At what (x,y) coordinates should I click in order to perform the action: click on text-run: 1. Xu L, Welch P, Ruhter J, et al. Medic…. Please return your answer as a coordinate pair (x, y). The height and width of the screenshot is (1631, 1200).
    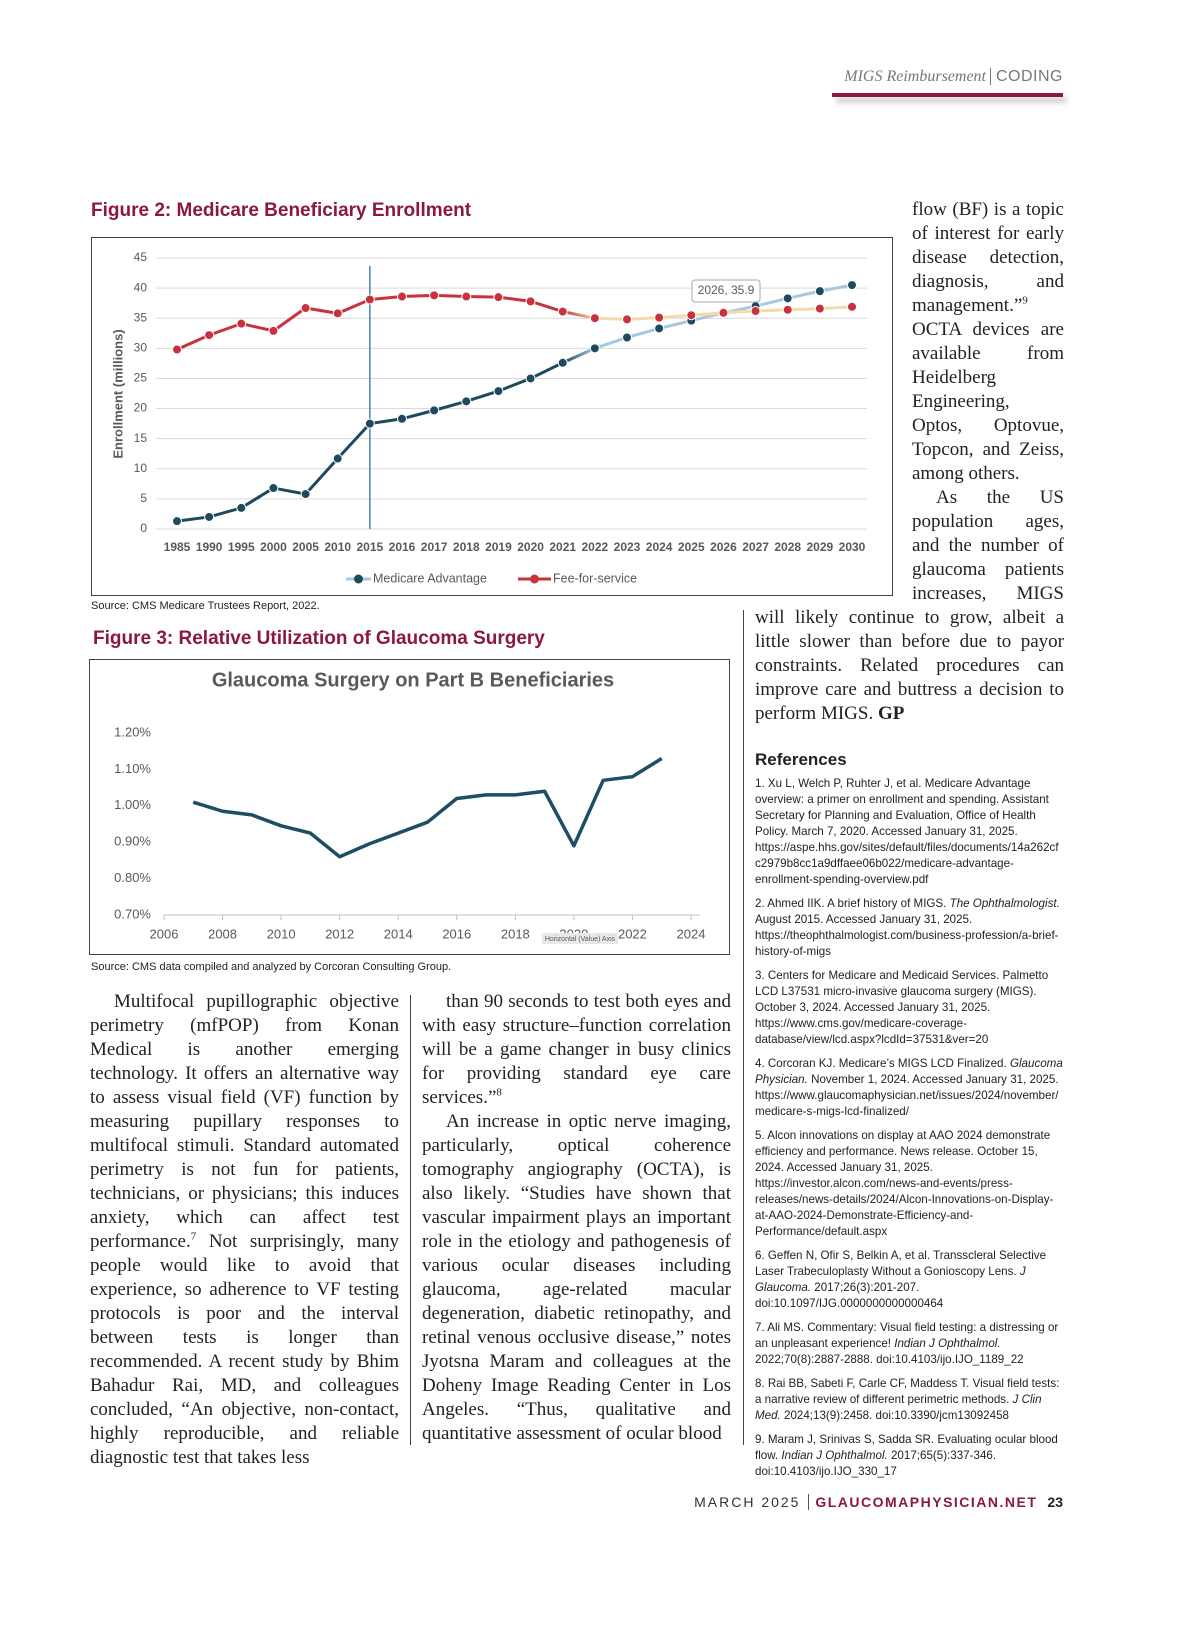
    Looking at the image, I should click on (907, 831).